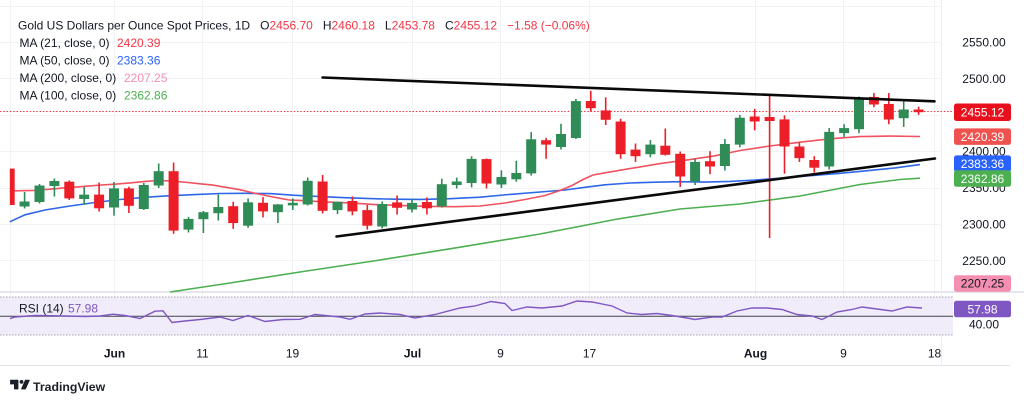  I want to click on svg-text: MA (200, close, 0), so click(68, 78).